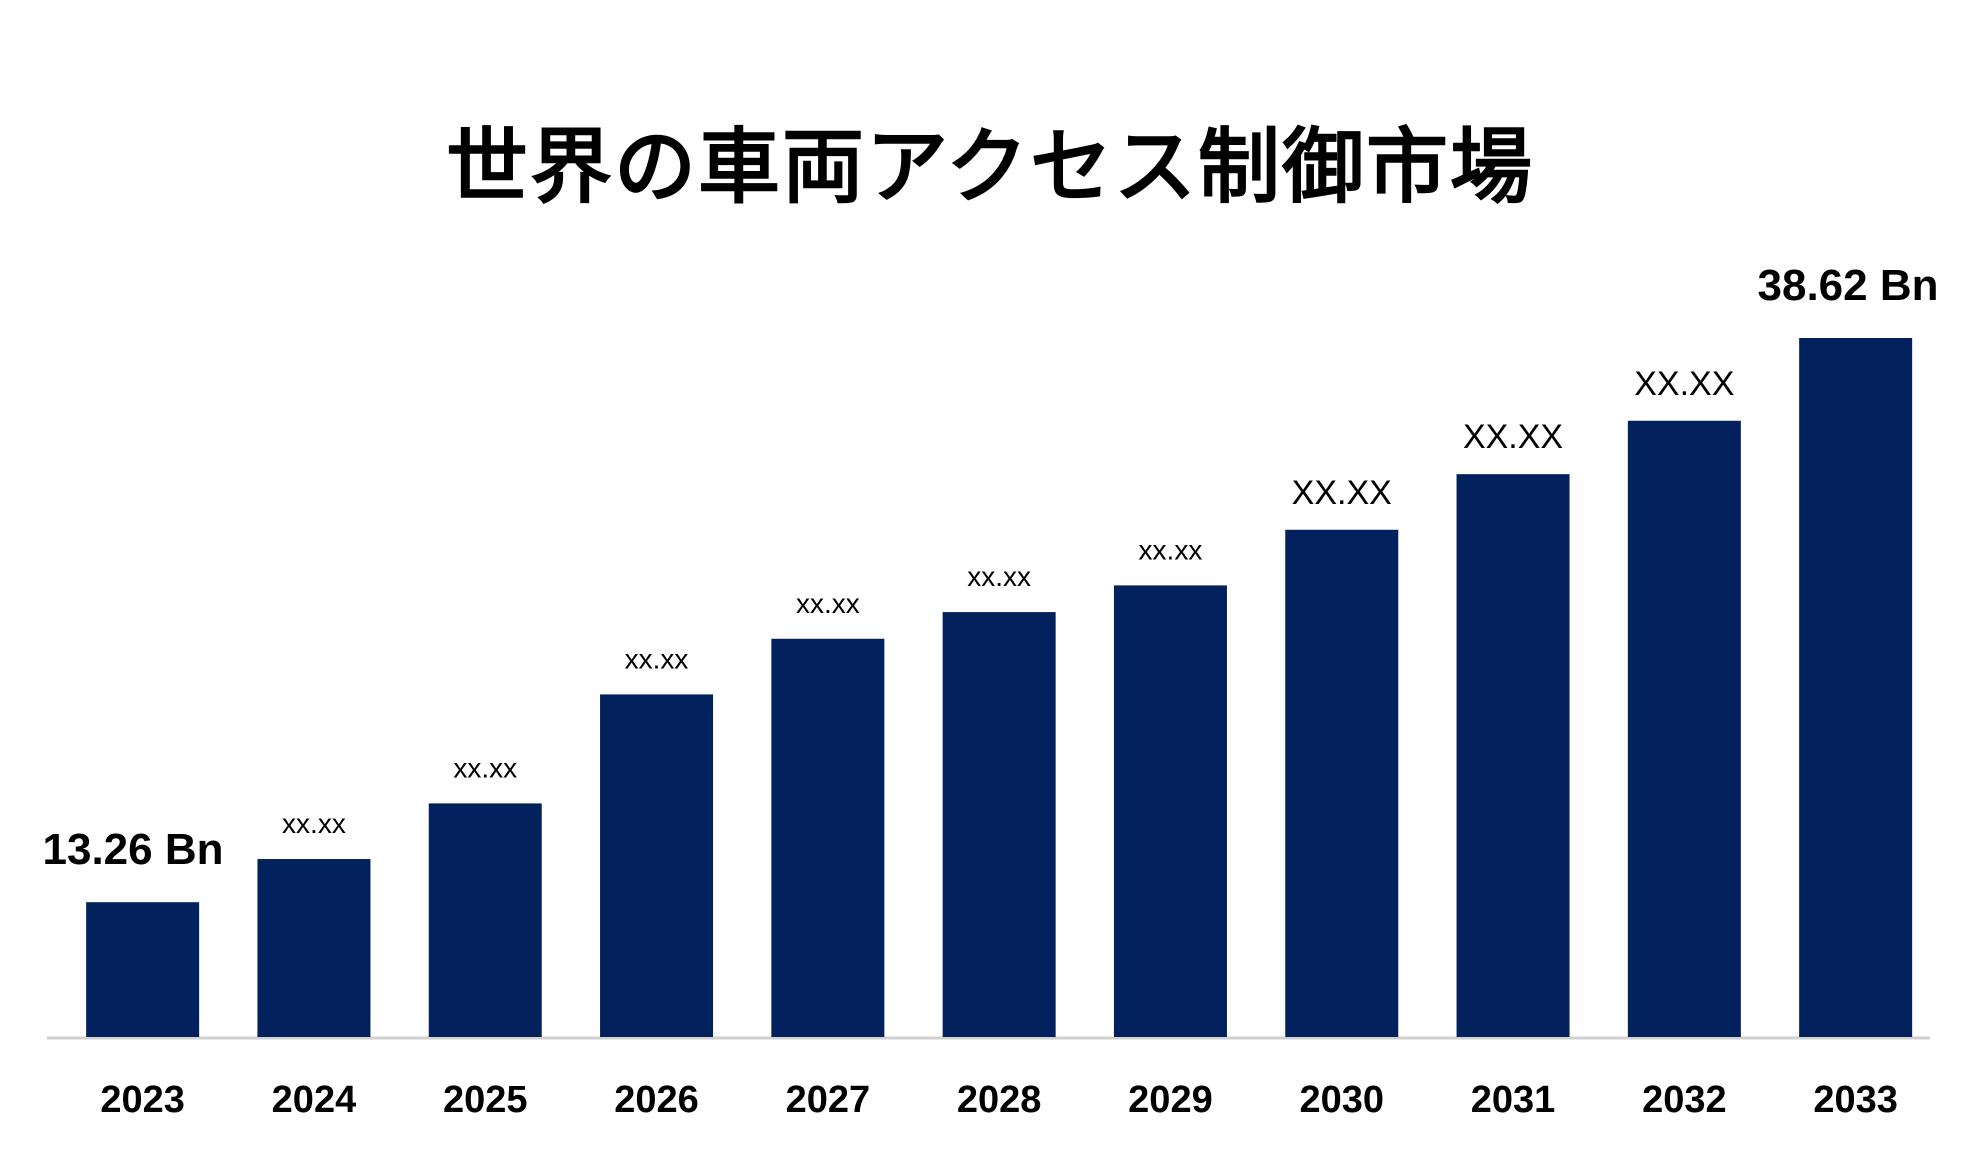 This screenshot has width=1980, height=1155. Describe the element at coordinates (1684, 1100) in the screenshot. I see `x-tick-label-2032: 2032` at that location.